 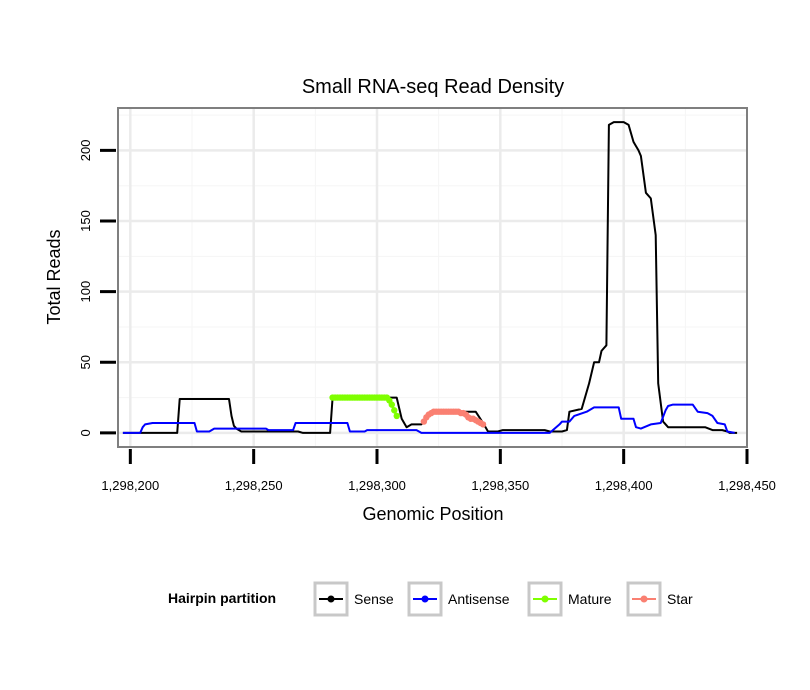 I want to click on y-tick-label: 0, so click(x=85, y=432).